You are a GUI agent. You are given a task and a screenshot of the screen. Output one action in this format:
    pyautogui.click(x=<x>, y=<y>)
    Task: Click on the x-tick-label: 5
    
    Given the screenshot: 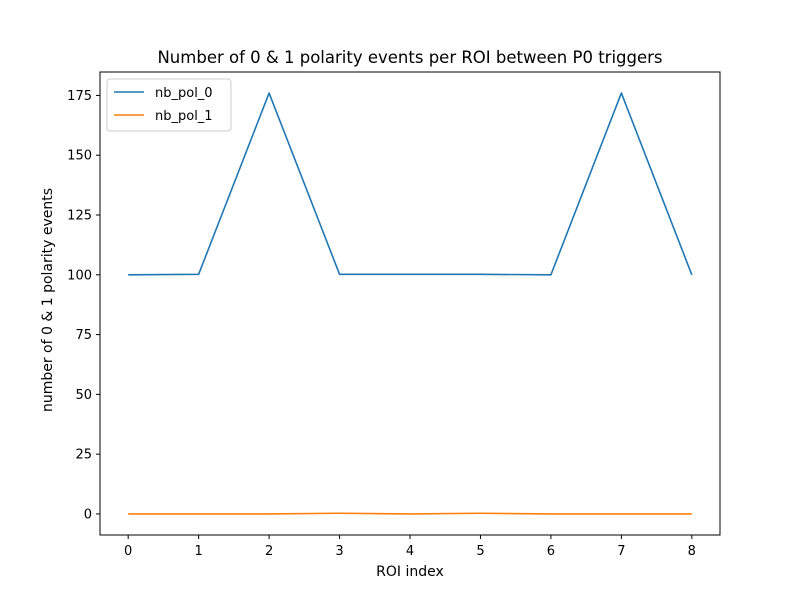 What is the action you would take?
    pyautogui.click(x=480, y=551)
    